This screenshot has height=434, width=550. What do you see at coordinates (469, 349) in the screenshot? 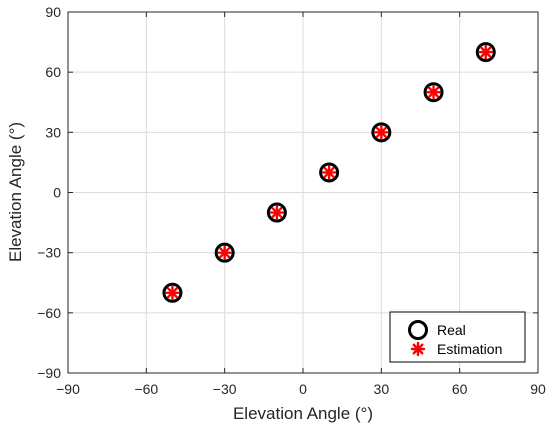
I see `legend-label-estimation: Estimation` at bounding box center [469, 349].